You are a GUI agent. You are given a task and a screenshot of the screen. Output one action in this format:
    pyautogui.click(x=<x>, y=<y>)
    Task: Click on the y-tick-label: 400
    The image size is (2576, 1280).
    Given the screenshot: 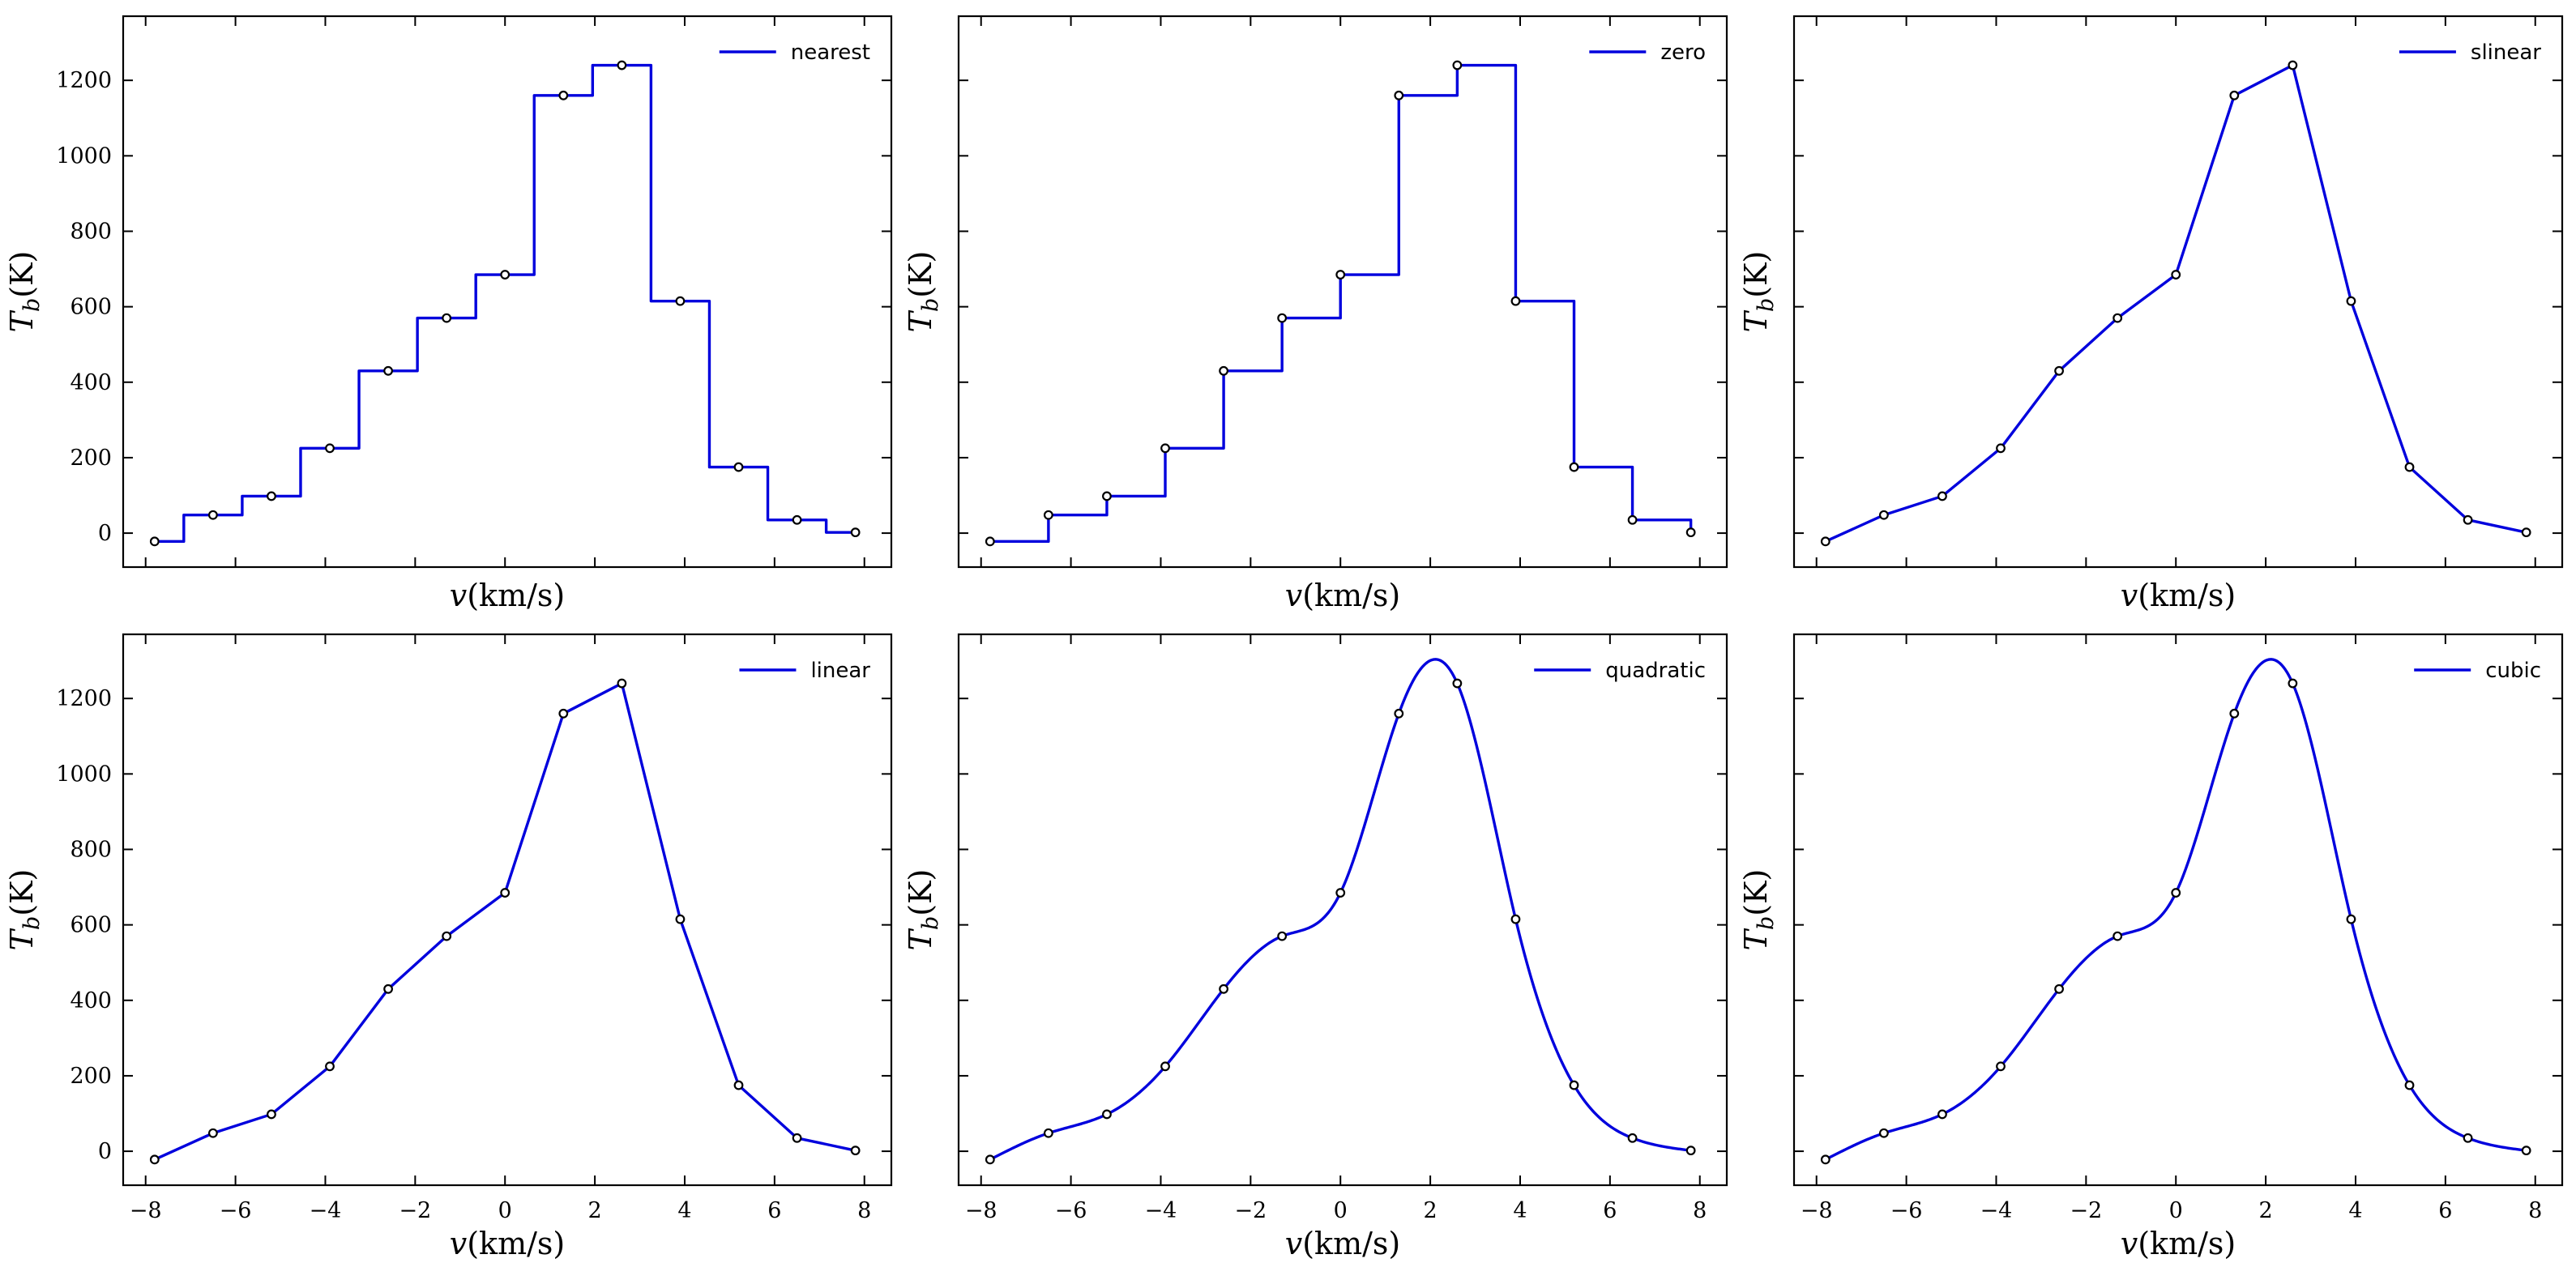 What is the action you would take?
    pyautogui.click(x=91, y=1000)
    